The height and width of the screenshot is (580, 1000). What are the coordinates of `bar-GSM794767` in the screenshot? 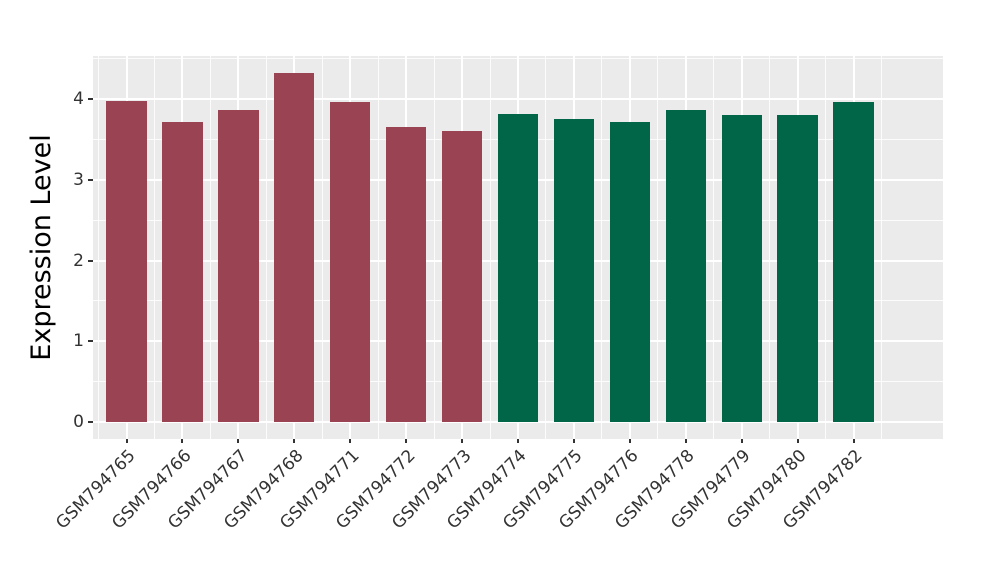 It's located at (238, 265).